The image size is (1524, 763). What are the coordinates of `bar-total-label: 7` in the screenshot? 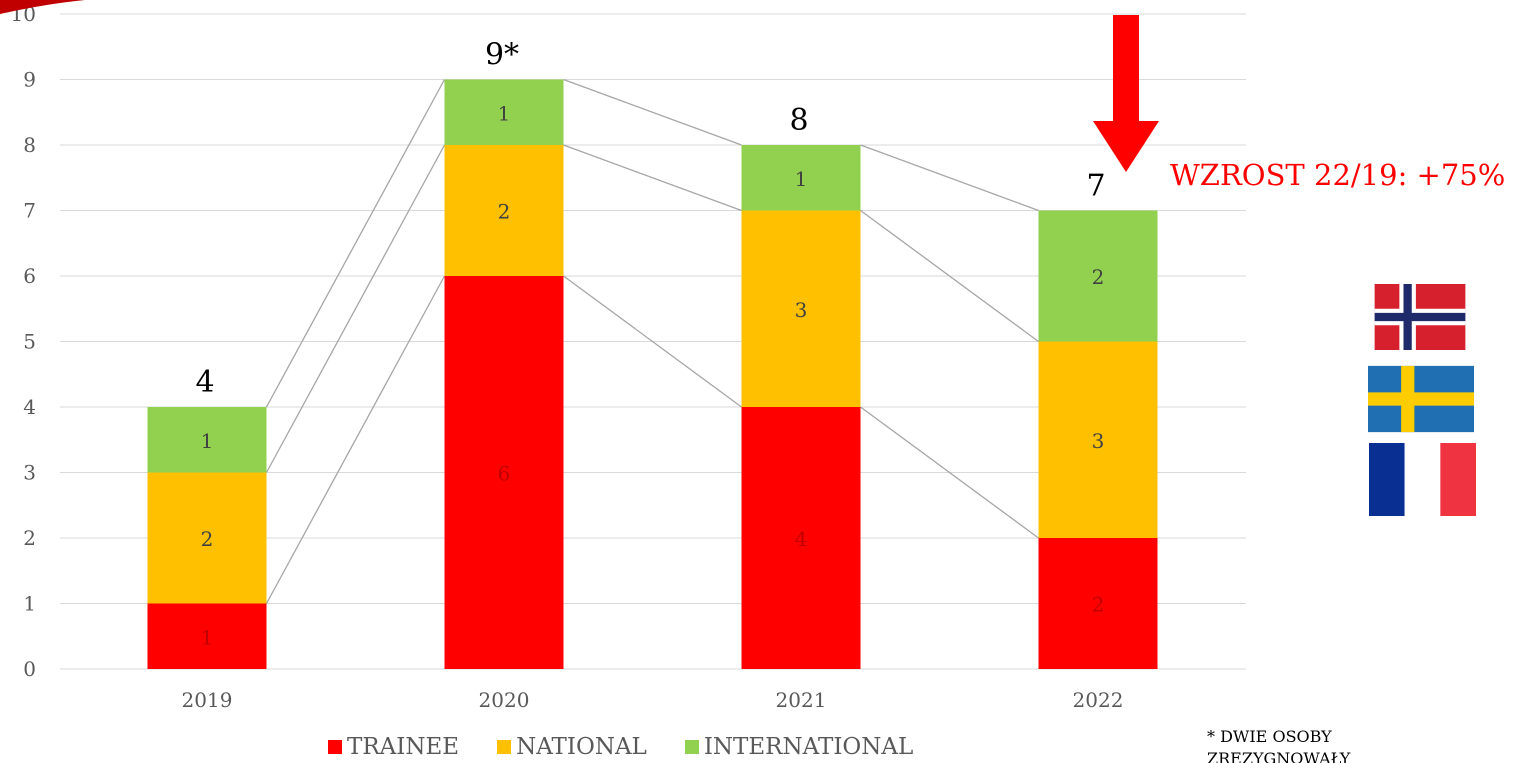 It's located at (1095, 186).